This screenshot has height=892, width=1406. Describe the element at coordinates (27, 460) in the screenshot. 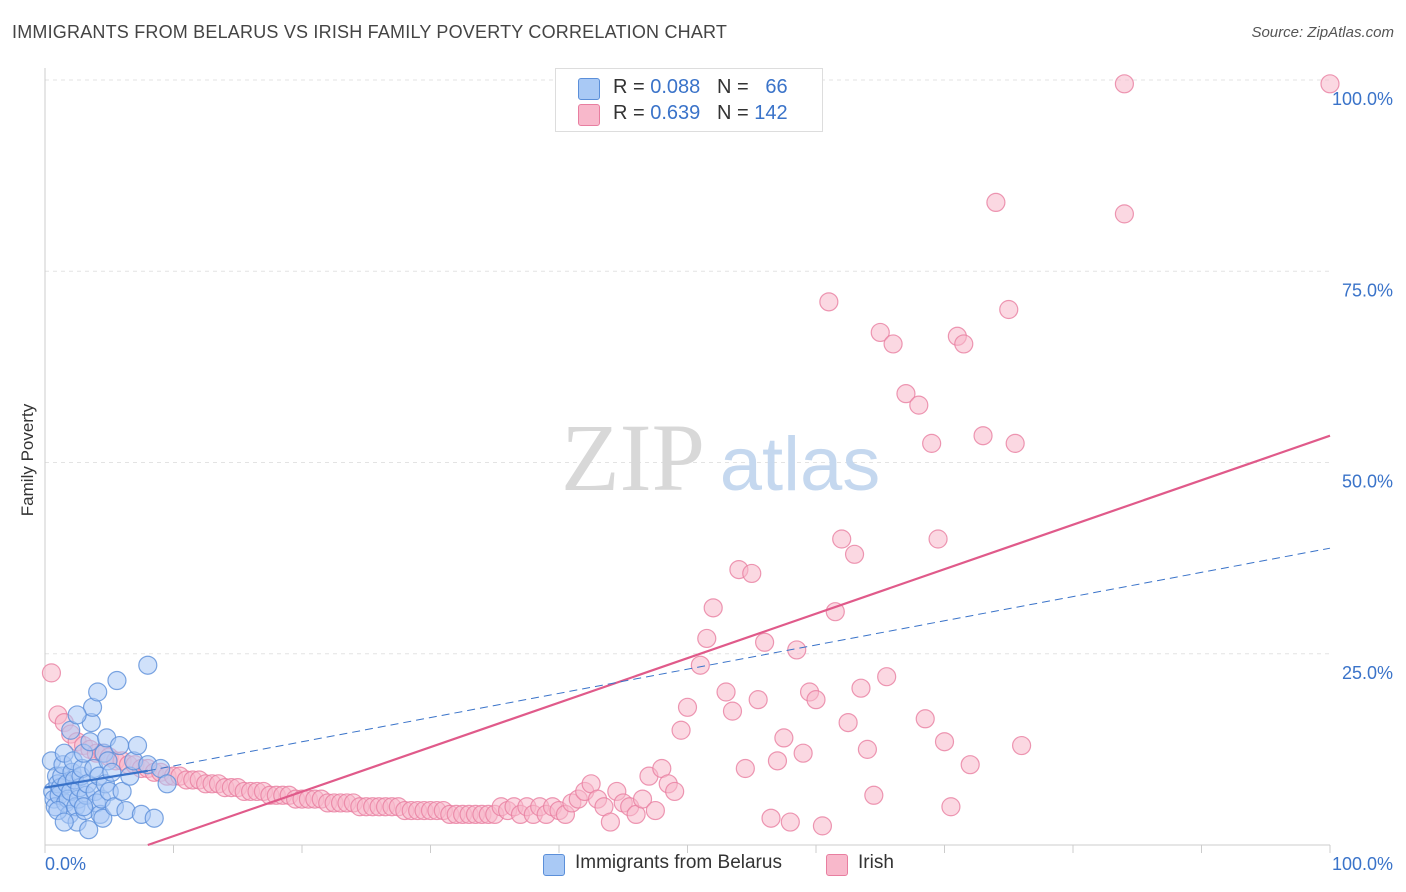

I see `y-axis-label: Family Poverty` at that location.